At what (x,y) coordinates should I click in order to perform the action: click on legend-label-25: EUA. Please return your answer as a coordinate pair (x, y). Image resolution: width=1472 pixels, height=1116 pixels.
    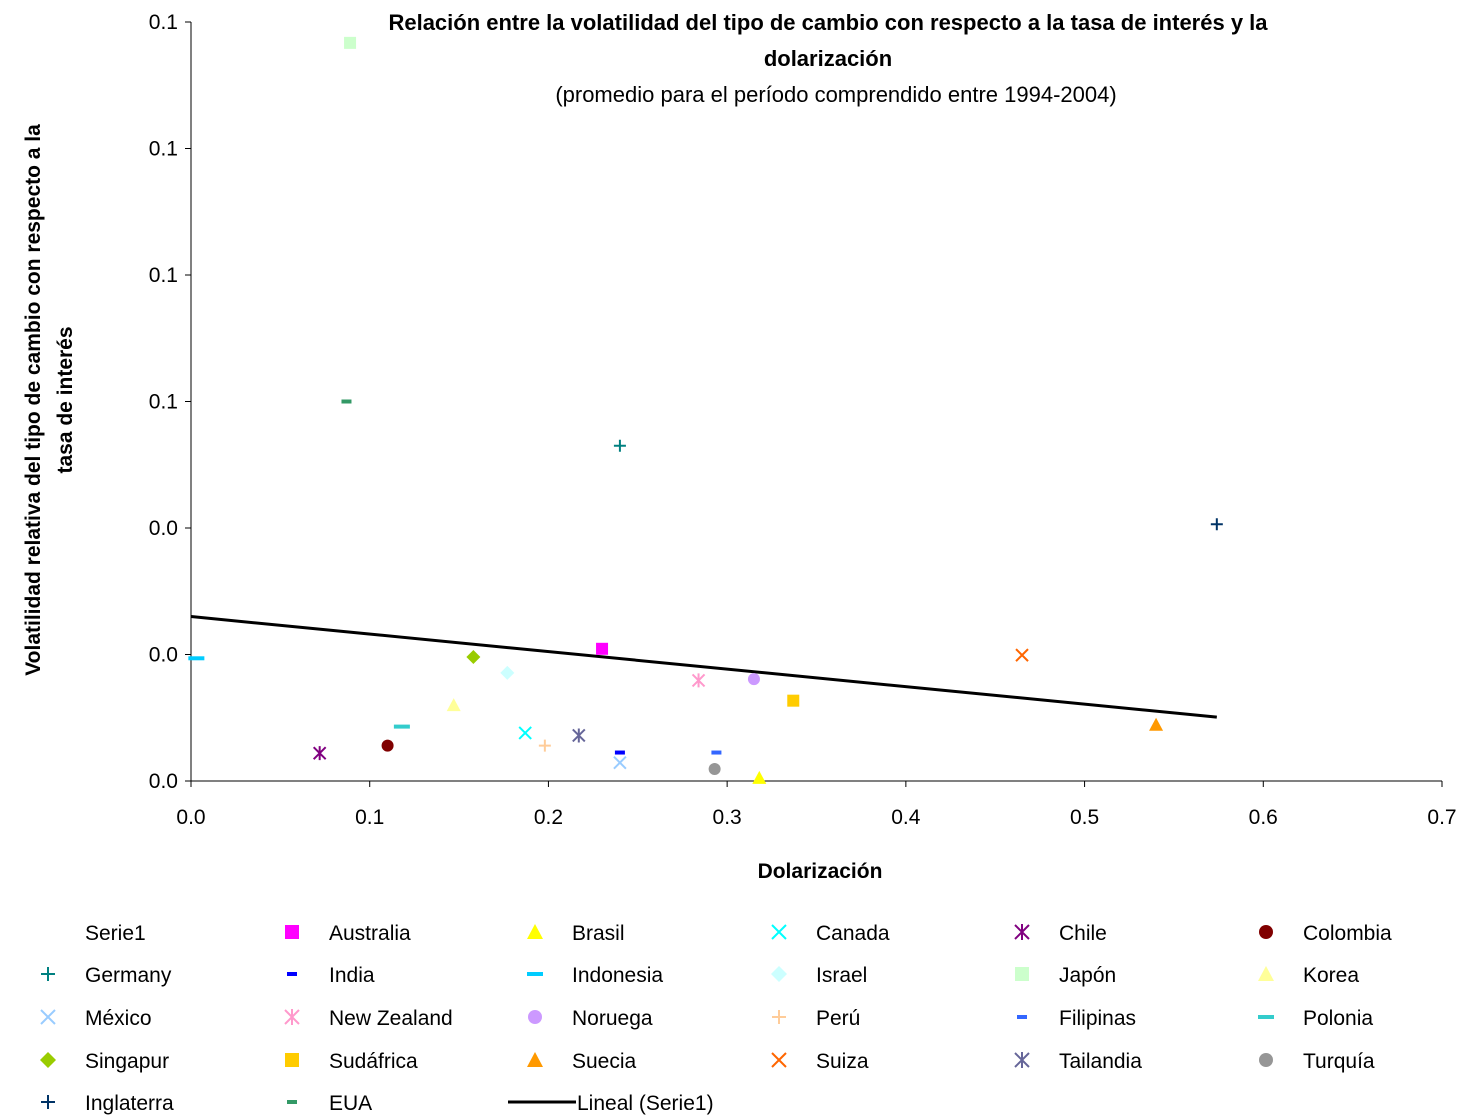
    Looking at the image, I should click on (350, 1103).